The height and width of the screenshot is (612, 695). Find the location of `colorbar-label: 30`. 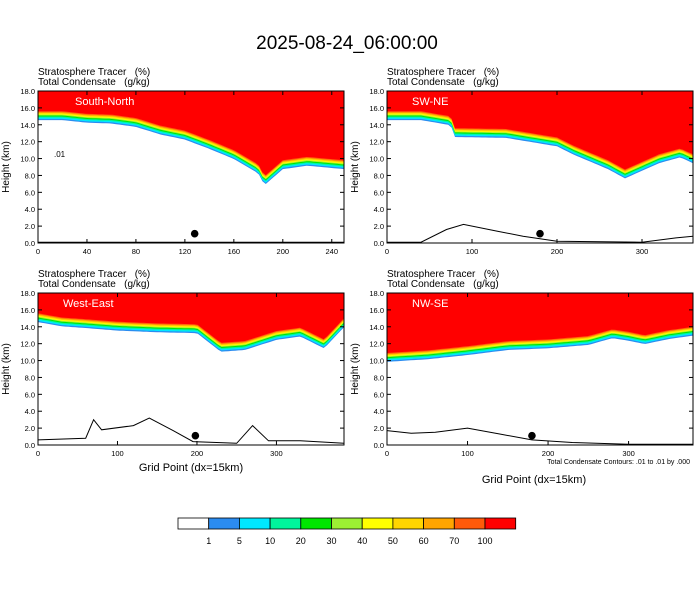

colorbar-label: 30 is located at coordinates (331, 541).